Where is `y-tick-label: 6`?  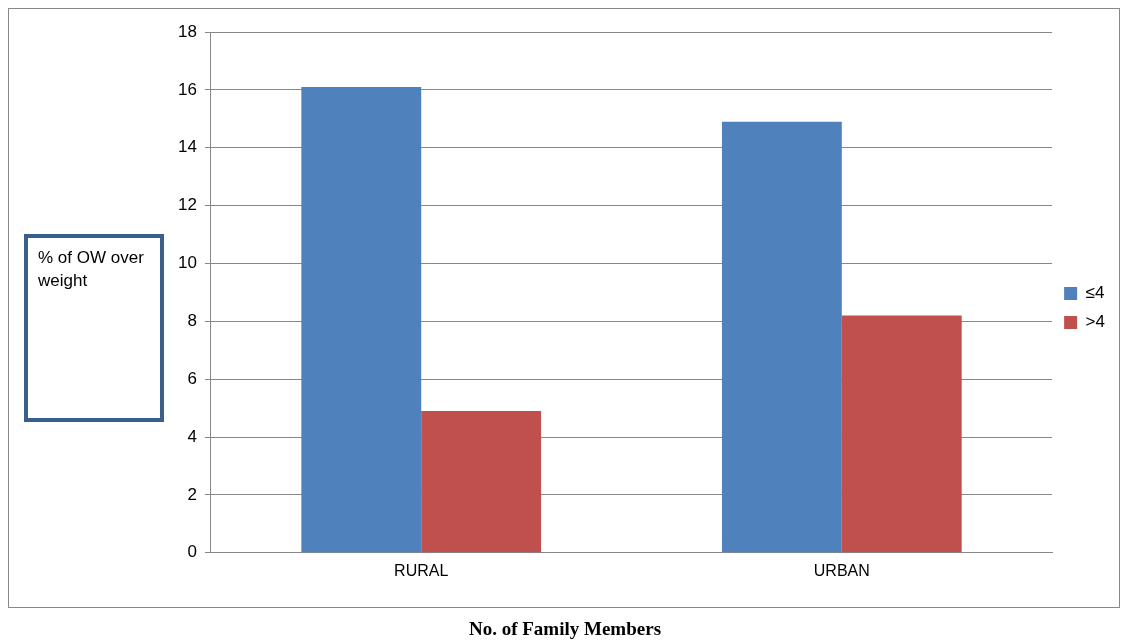 y-tick-label: 6 is located at coordinates (192, 378).